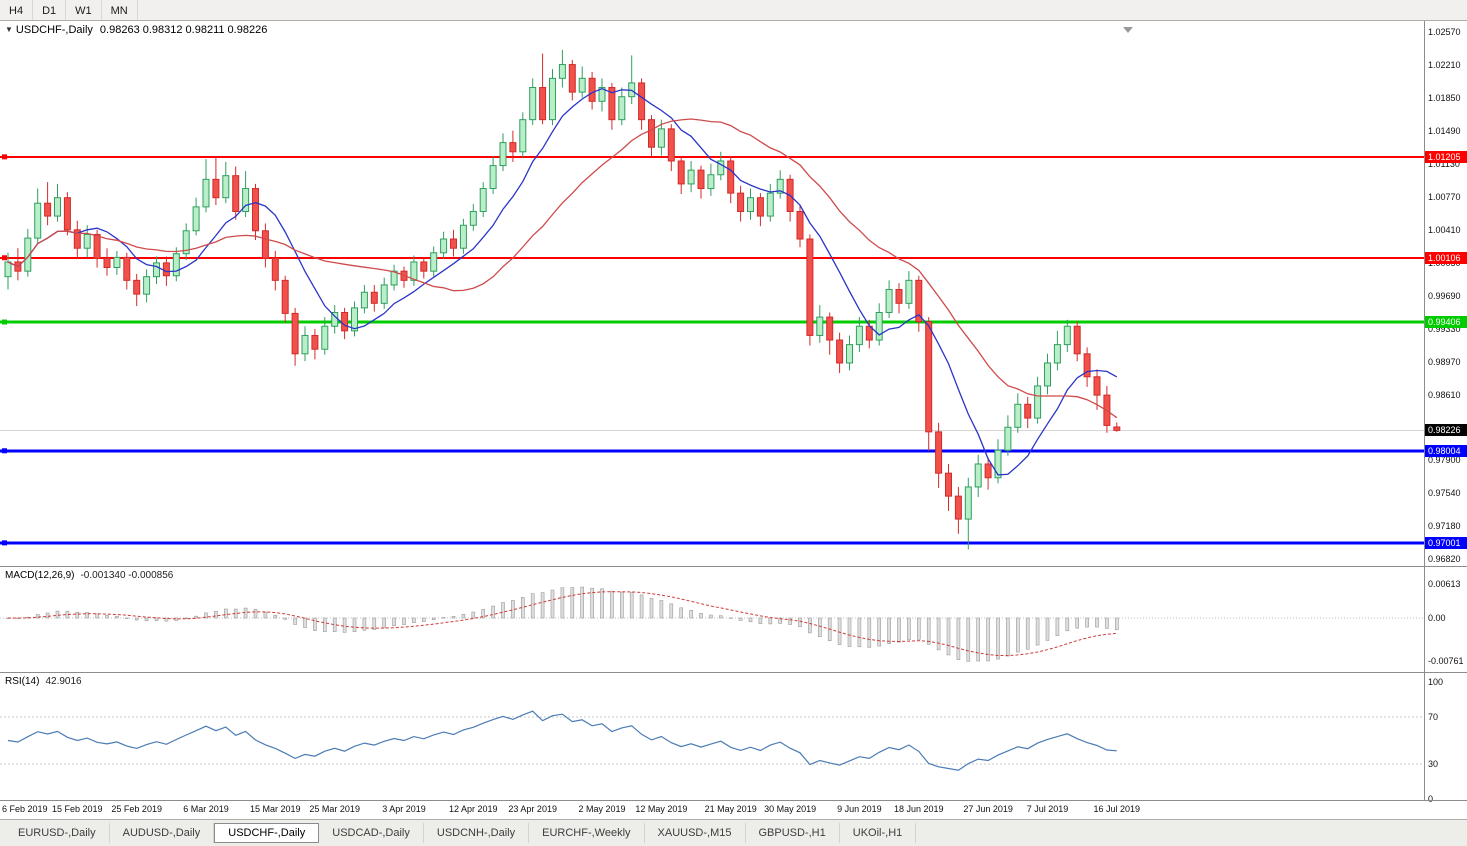 Image resolution: width=1467 pixels, height=846 pixels. Describe the element at coordinates (9, 29) in the screenshot. I see `chart-collapse-icon: ▼` at that location.